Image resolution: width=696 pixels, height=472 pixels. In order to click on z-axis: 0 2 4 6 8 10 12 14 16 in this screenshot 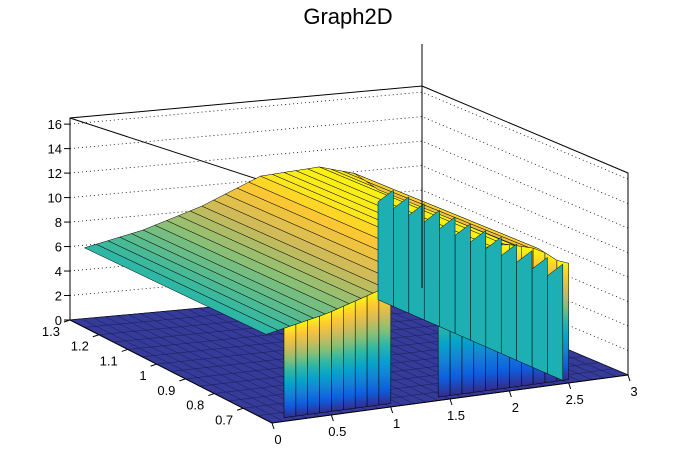, I will do `click(59, 222)`.